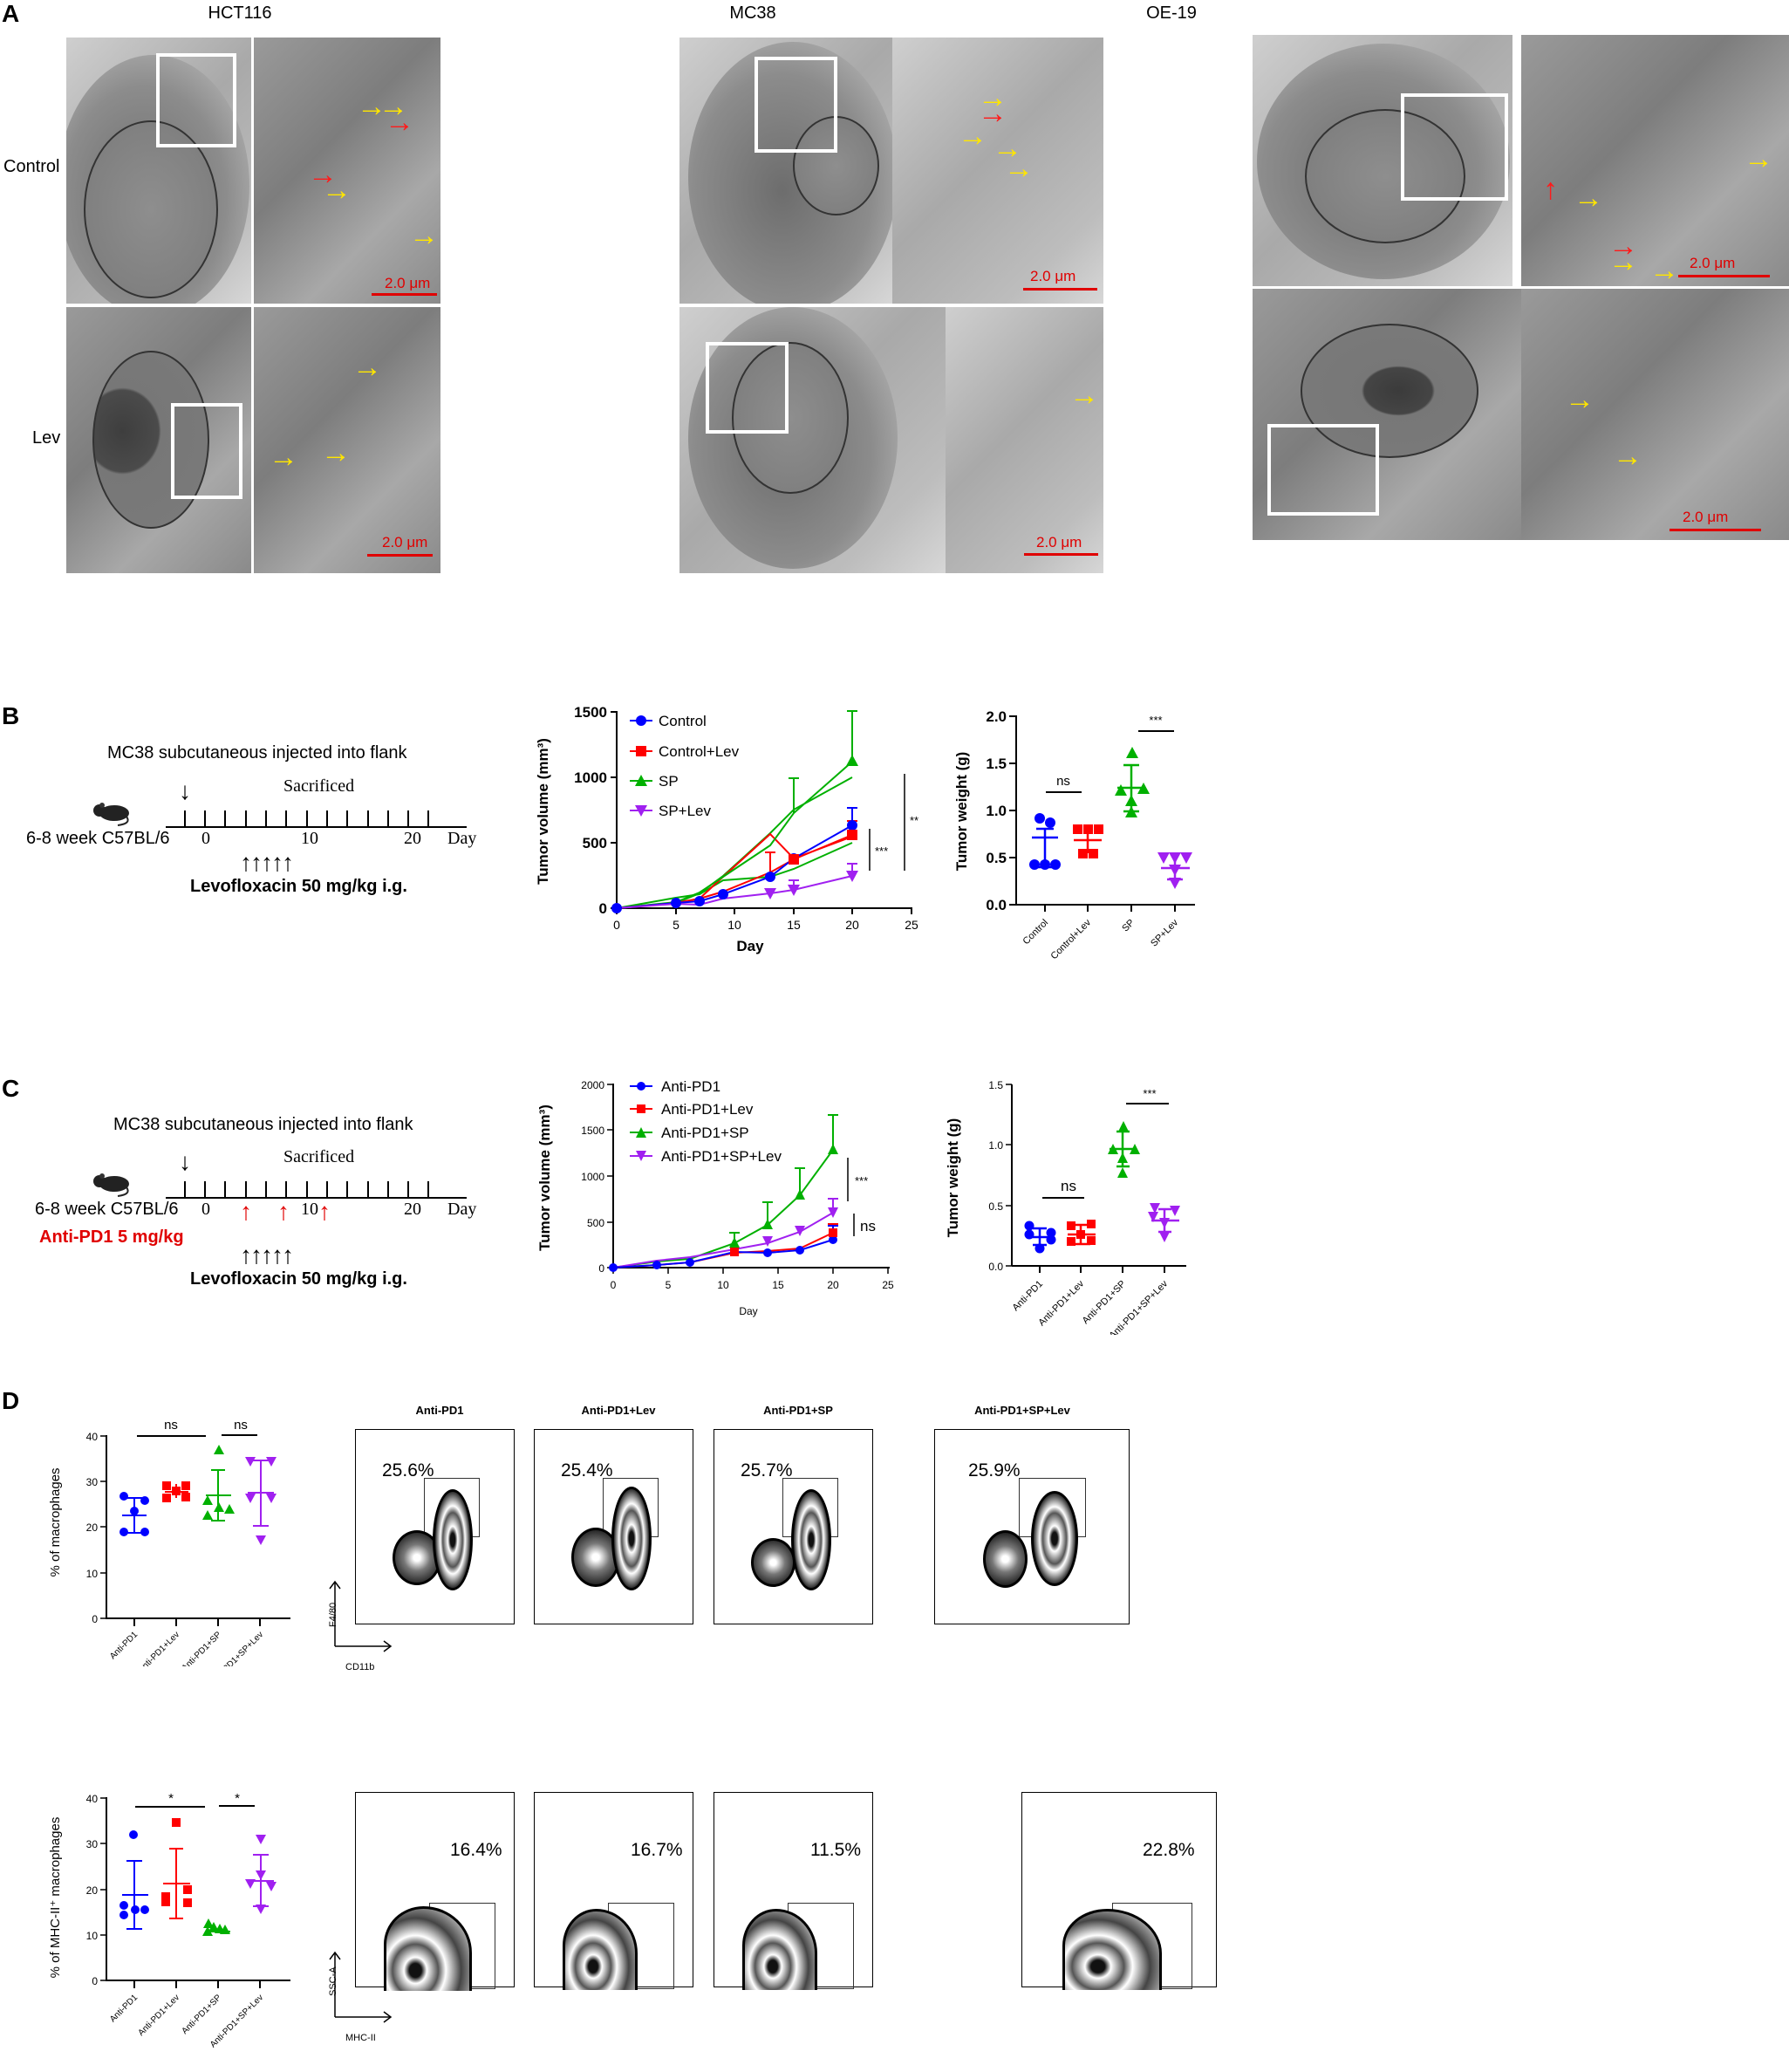 The height and width of the screenshot is (2072, 1789). I want to click on gate-percent: 25.6%, so click(408, 1470).